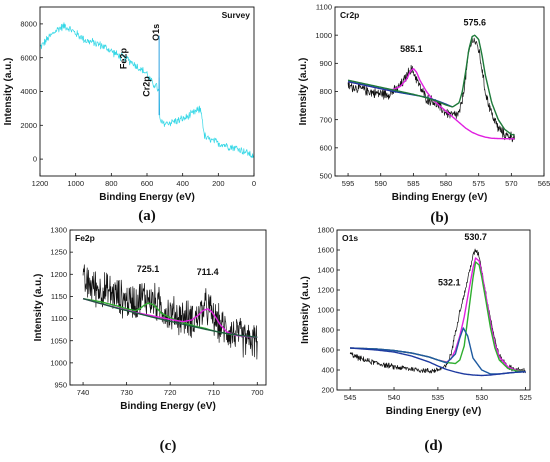 The height and width of the screenshot is (462, 550). Describe the element at coordinates (111, 183) in the screenshot. I see `x-tick-label: 800` at that location.